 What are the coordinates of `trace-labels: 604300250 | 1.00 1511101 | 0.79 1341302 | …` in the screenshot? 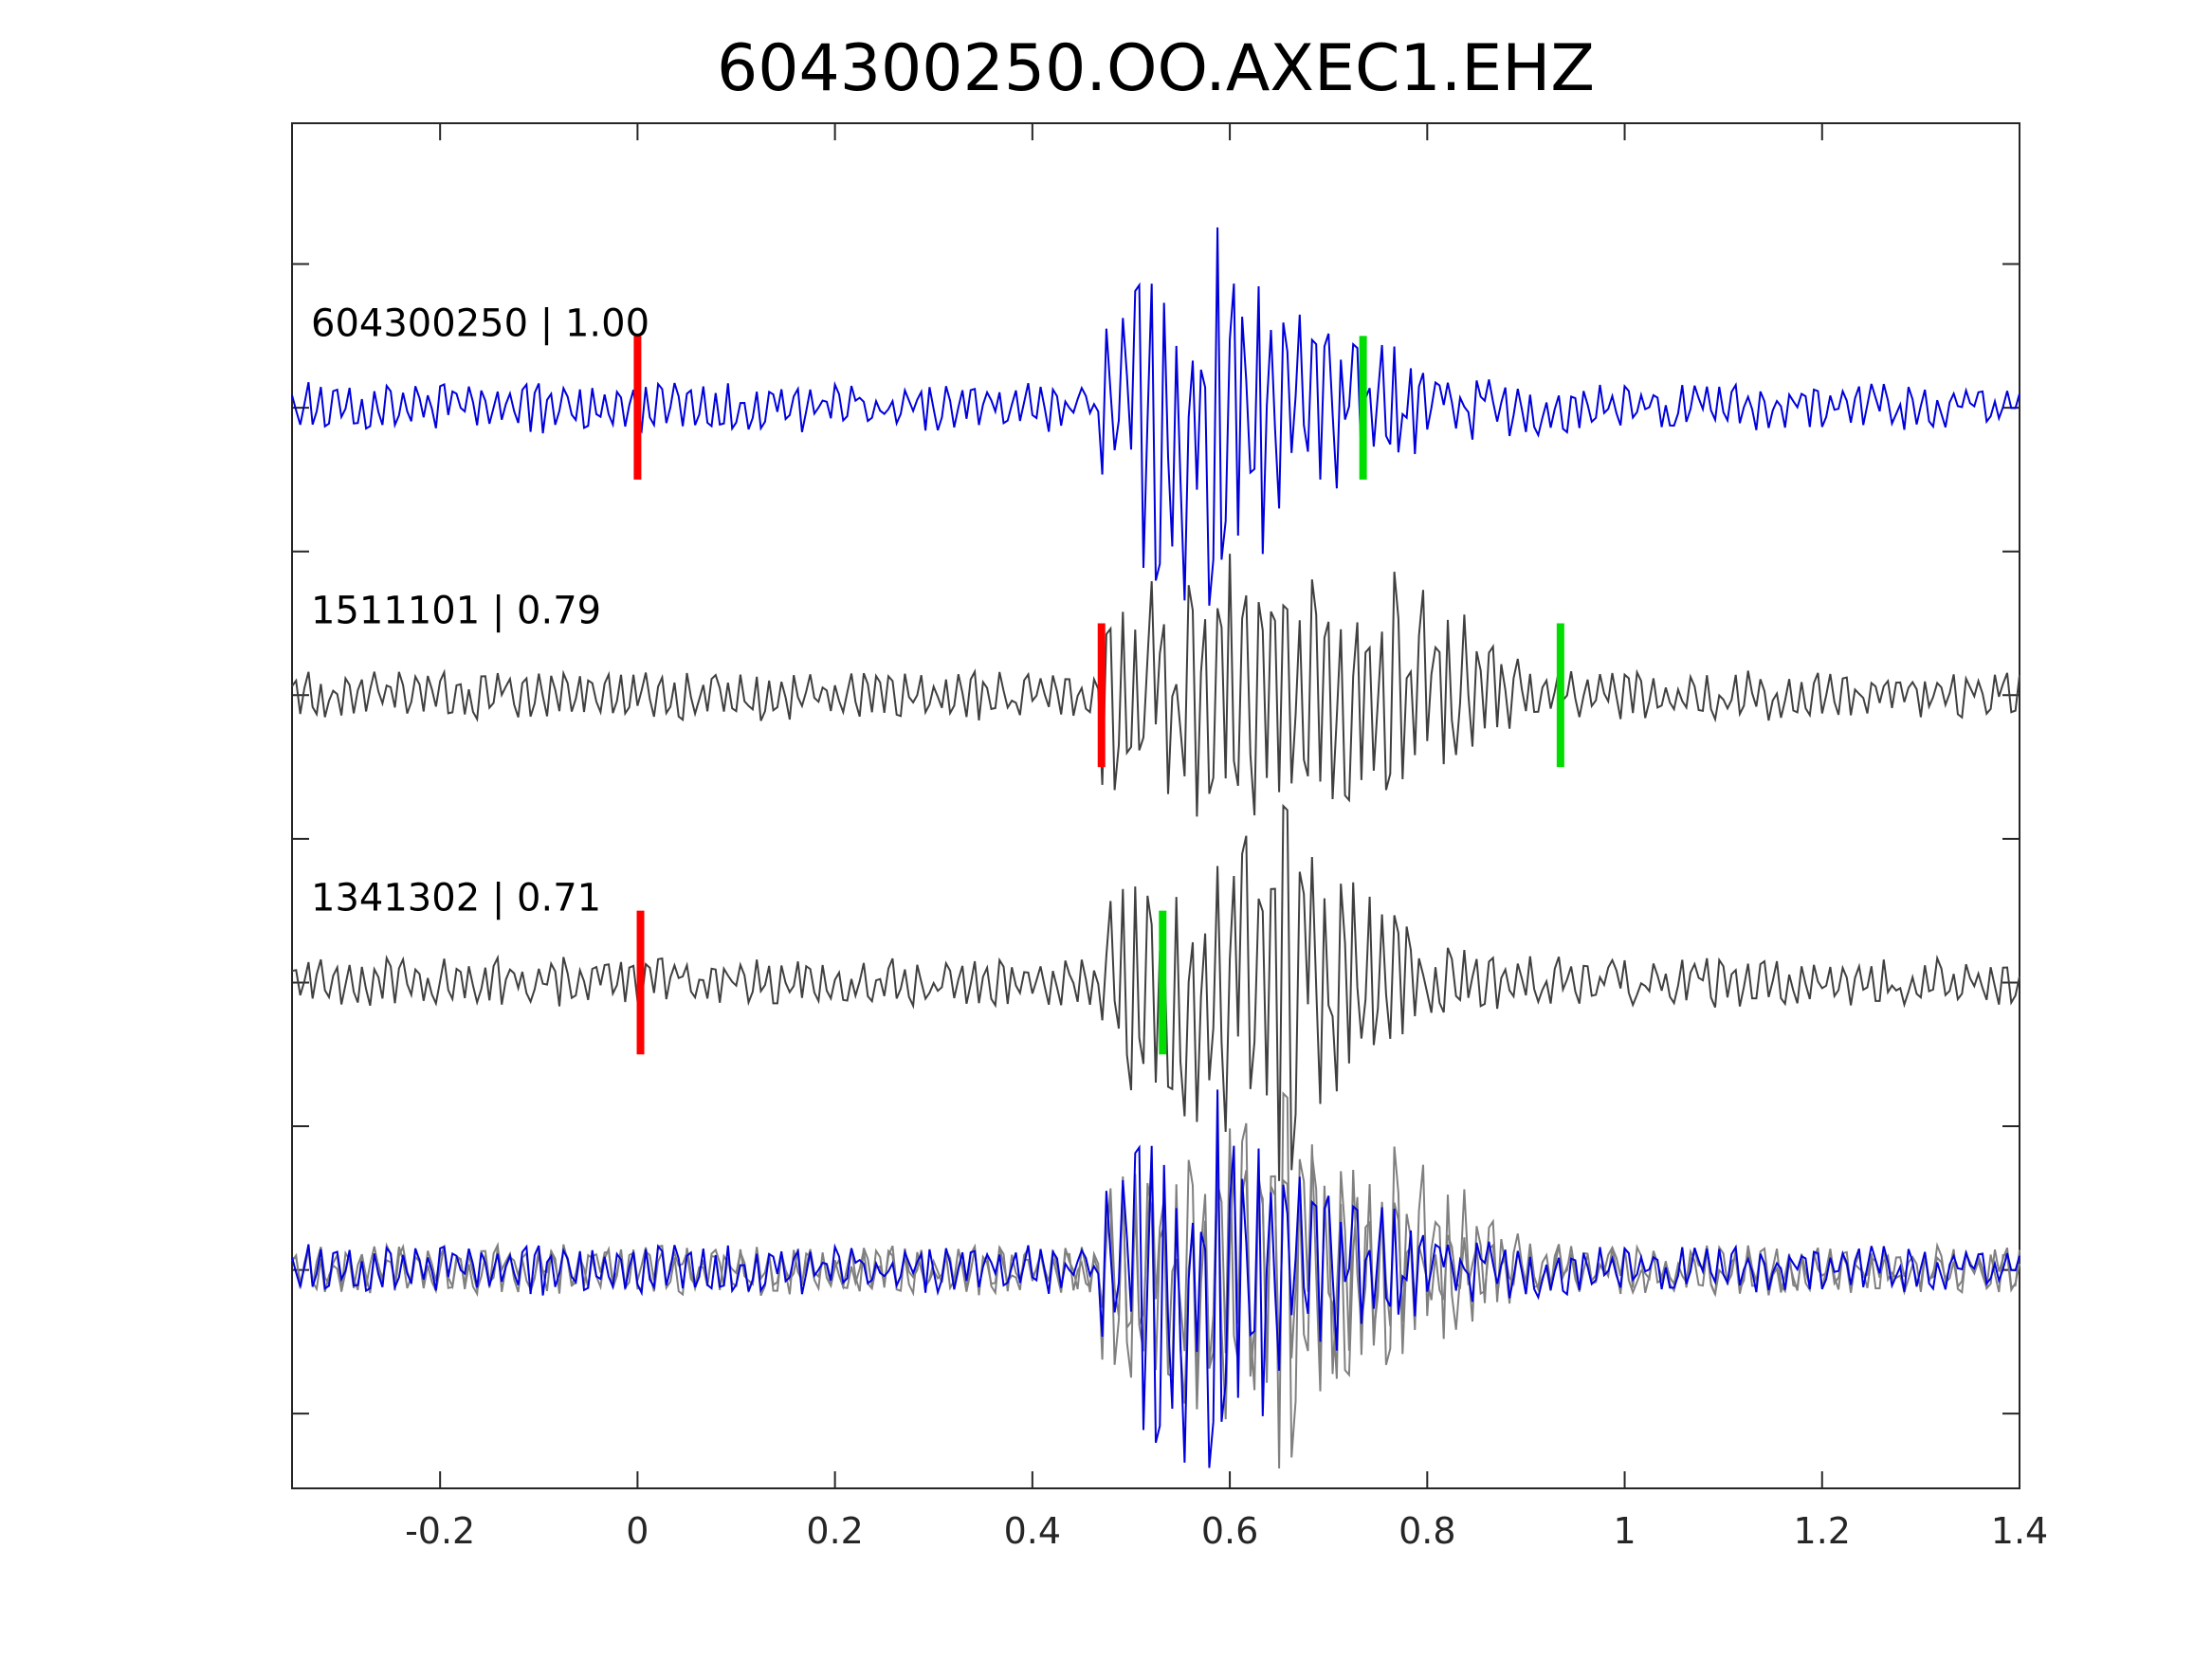 It's located at (480, 610).